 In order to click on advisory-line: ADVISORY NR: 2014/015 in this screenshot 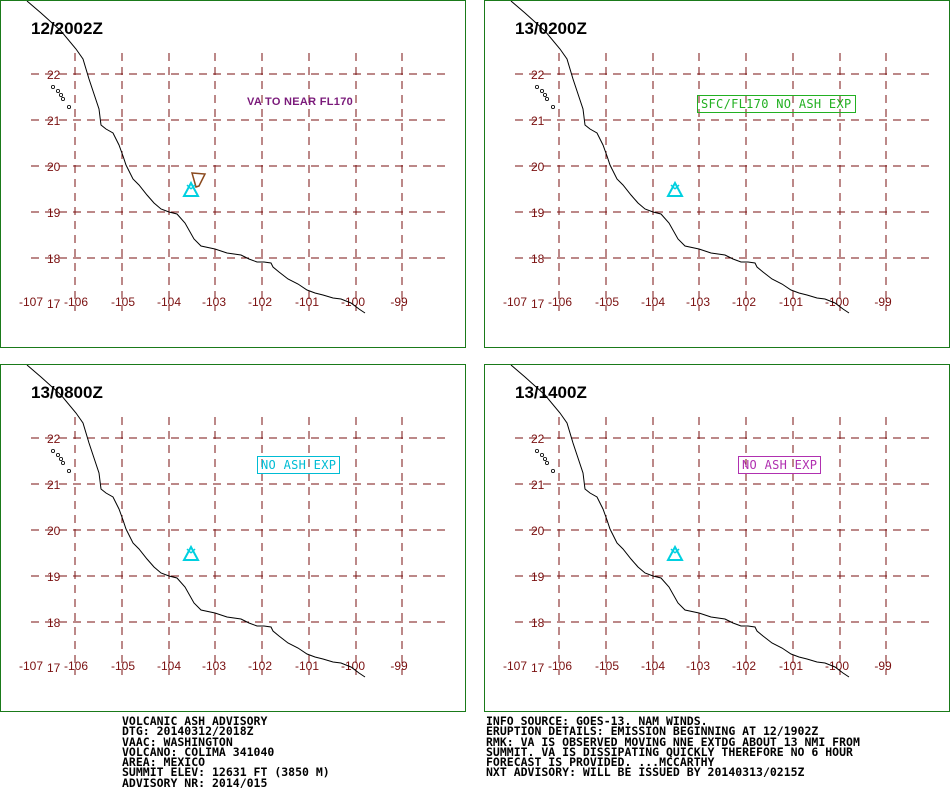, I will do `click(195, 782)`.